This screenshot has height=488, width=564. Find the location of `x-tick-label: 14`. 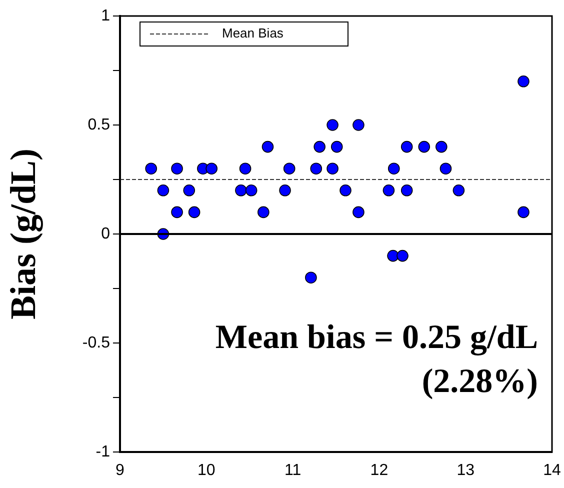

x-tick-label: 14 is located at coordinates (552, 471).